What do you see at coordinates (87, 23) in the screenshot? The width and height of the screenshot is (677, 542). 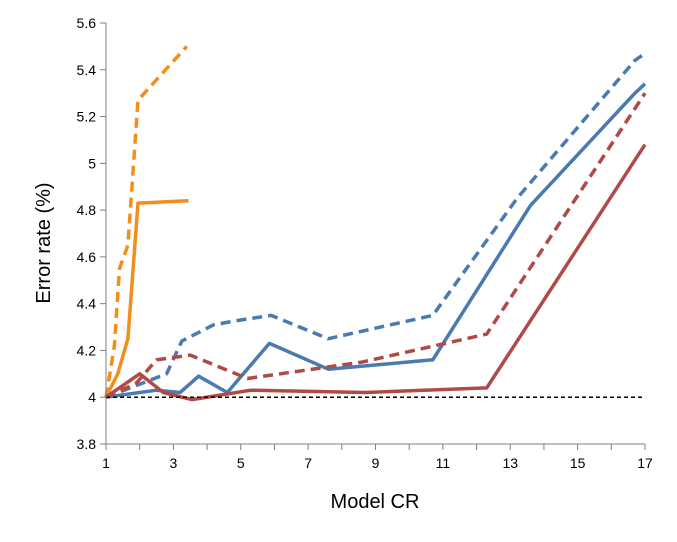 I see `y-tick-label: 5.6` at bounding box center [87, 23].